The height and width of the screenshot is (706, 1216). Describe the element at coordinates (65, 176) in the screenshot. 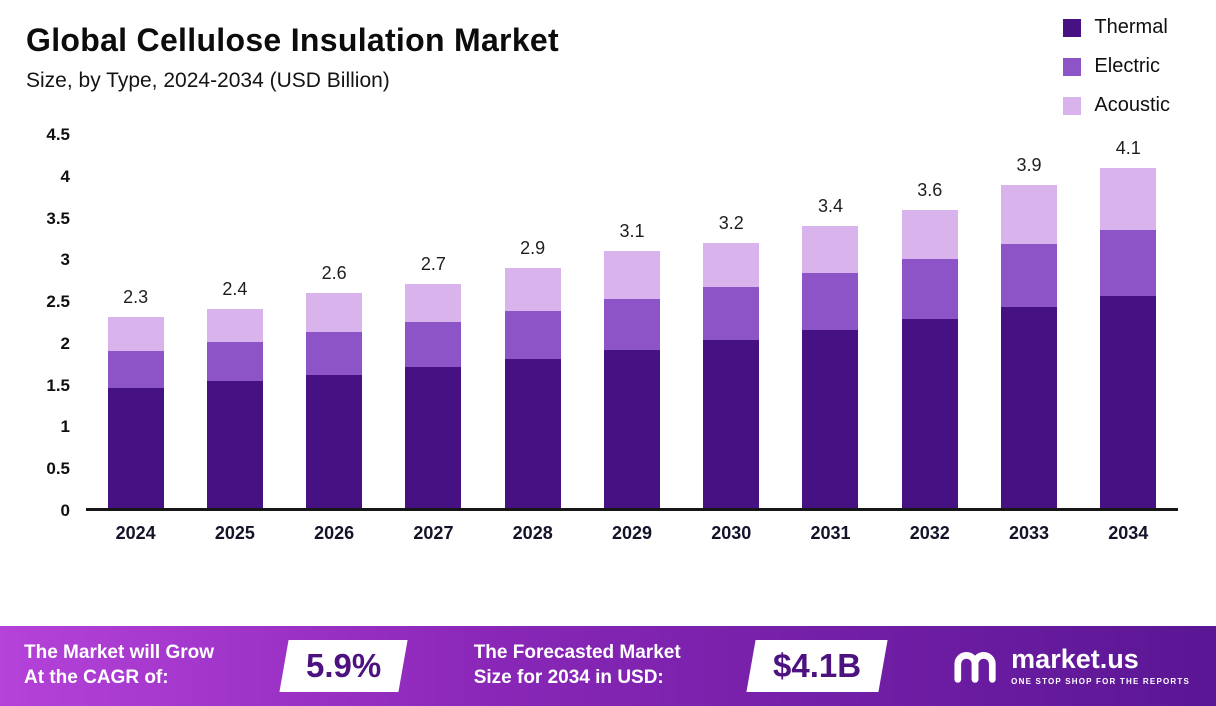

I see `y-tick-label: 4` at that location.